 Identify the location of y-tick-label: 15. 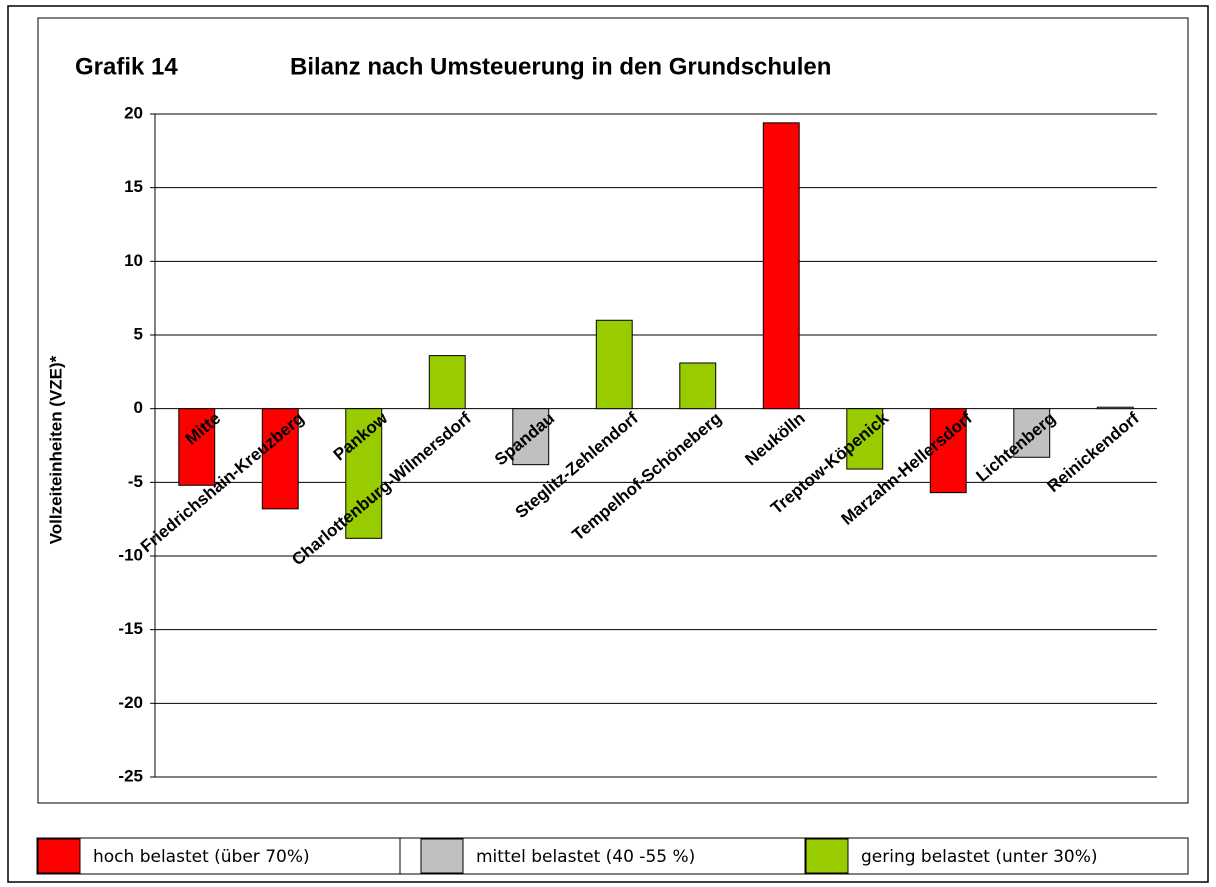
(133, 186).